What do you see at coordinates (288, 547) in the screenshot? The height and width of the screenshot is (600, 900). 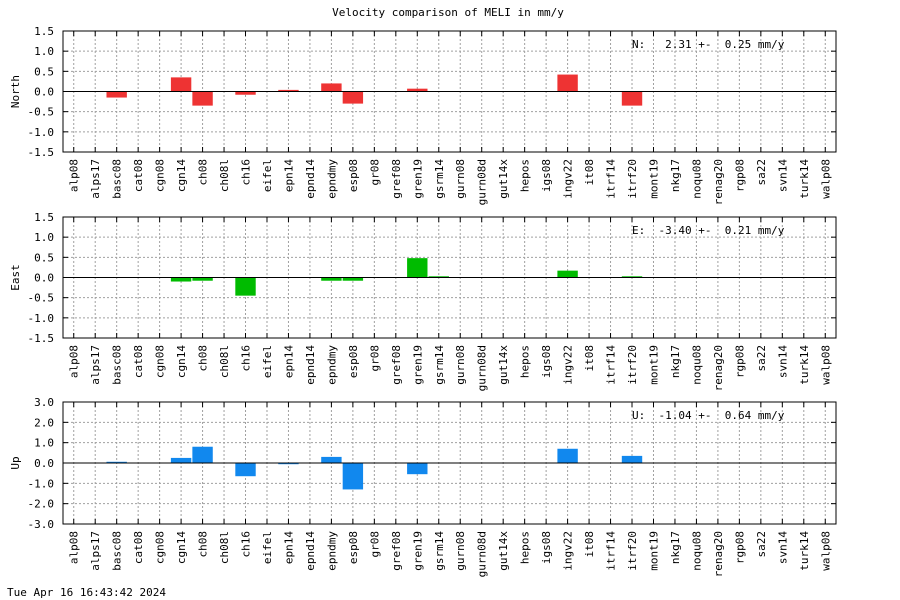 I see `x-tick-label: epn14` at bounding box center [288, 547].